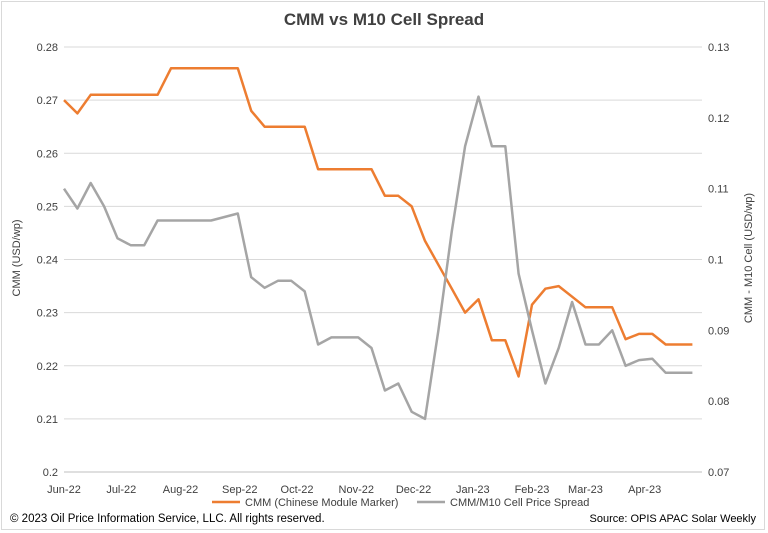  Describe the element at coordinates (384, 19) in the screenshot. I see `chart-title: CMM vs M10 Cell Spread` at that location.